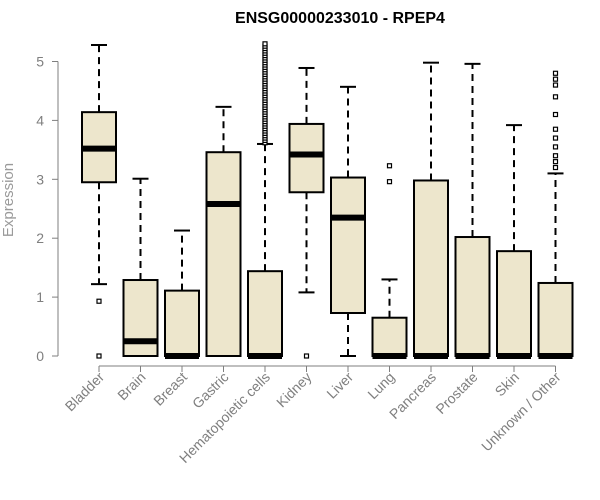 The height and width of the screenshot is (500, 600). Describe the element at coordinates (47, 209) in the screenshot. I see `y-axis: 0 1 2 3 4 5` at that location.